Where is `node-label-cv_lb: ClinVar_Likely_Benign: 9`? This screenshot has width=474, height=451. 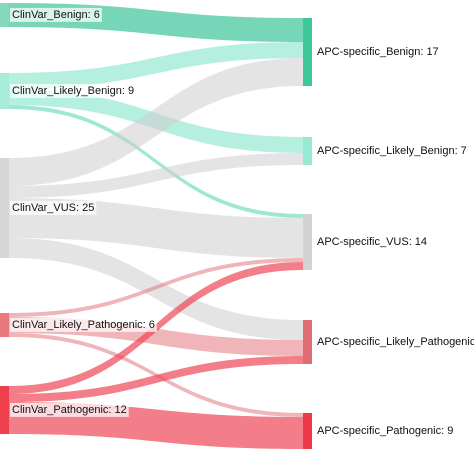
node-label-cv_lb: ClinVar_Likely_Benign: 9 is located at coordinates (73, 91).